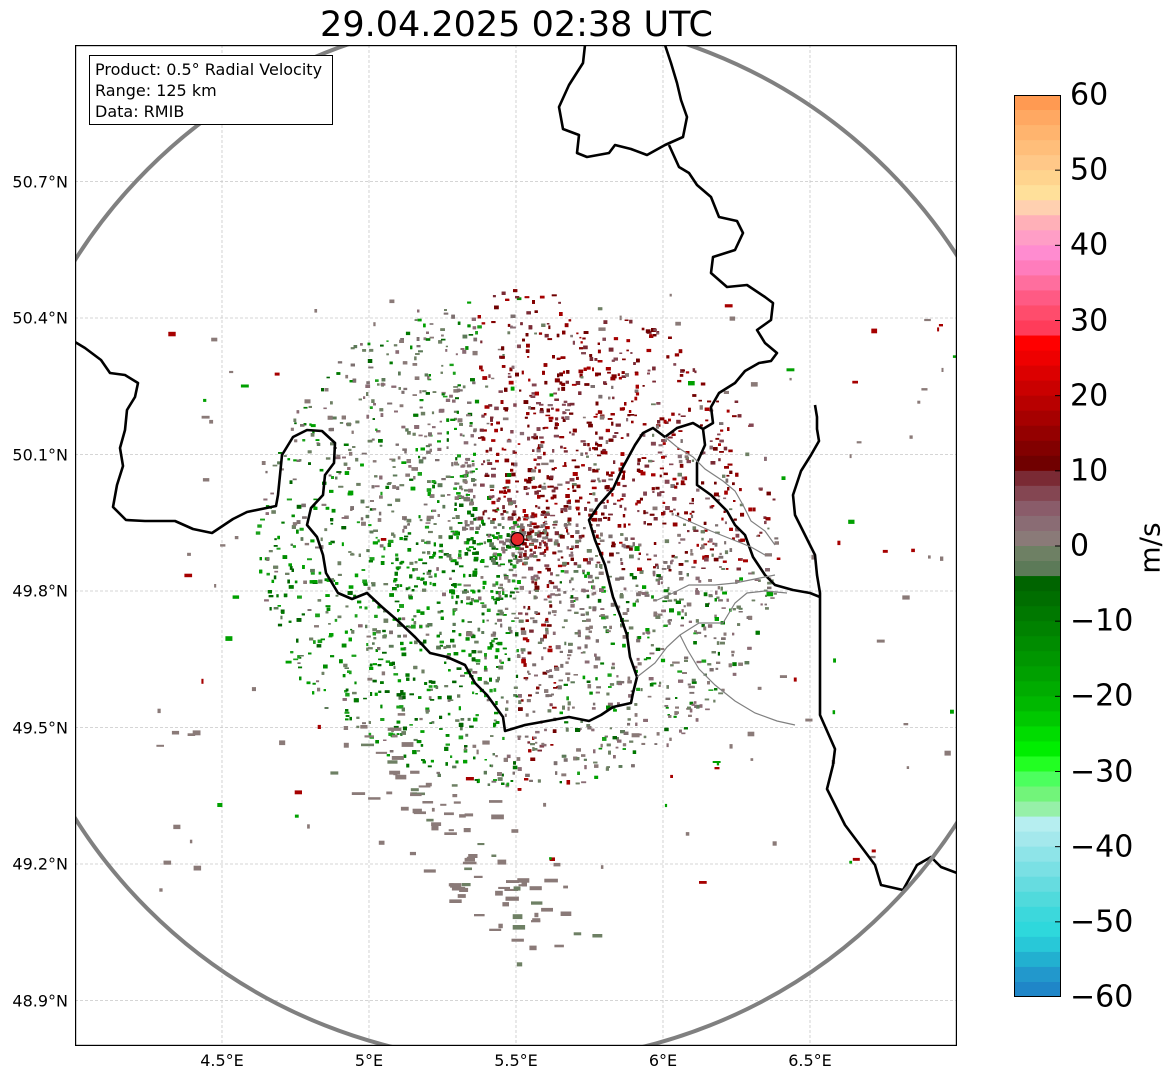 The height and width of the screenshot is (1081, 1171). Describe the element at coordinates (40, 454) in the screenshot. I see `lat-tick-label: 50.1°N` at that location.